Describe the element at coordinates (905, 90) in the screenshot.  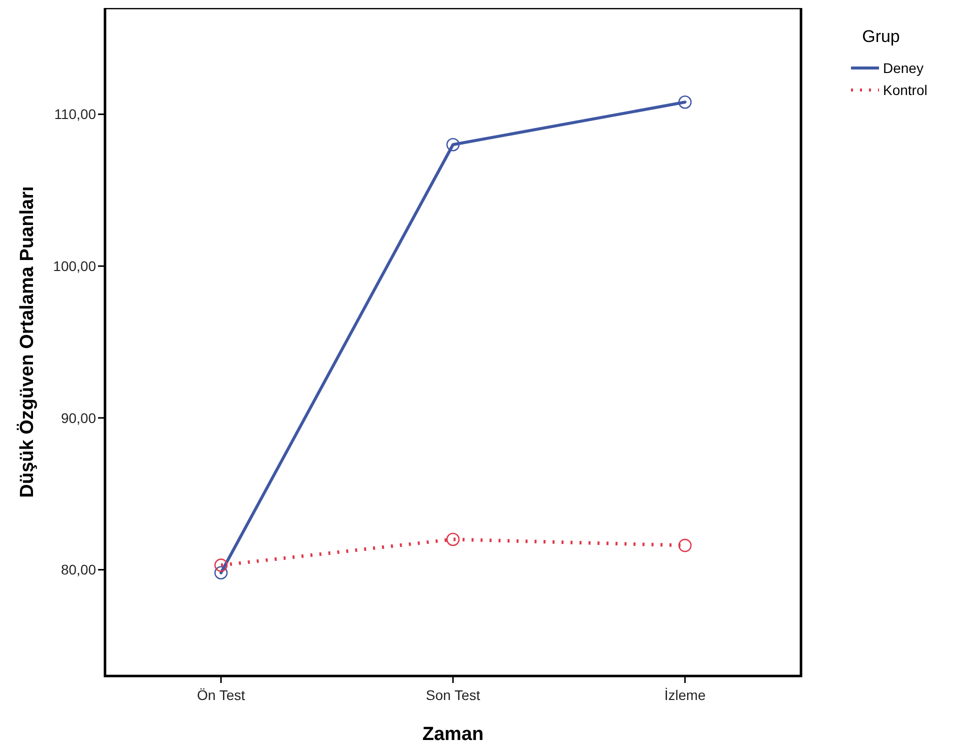
I see `legend-label: Kontrol` at that location.